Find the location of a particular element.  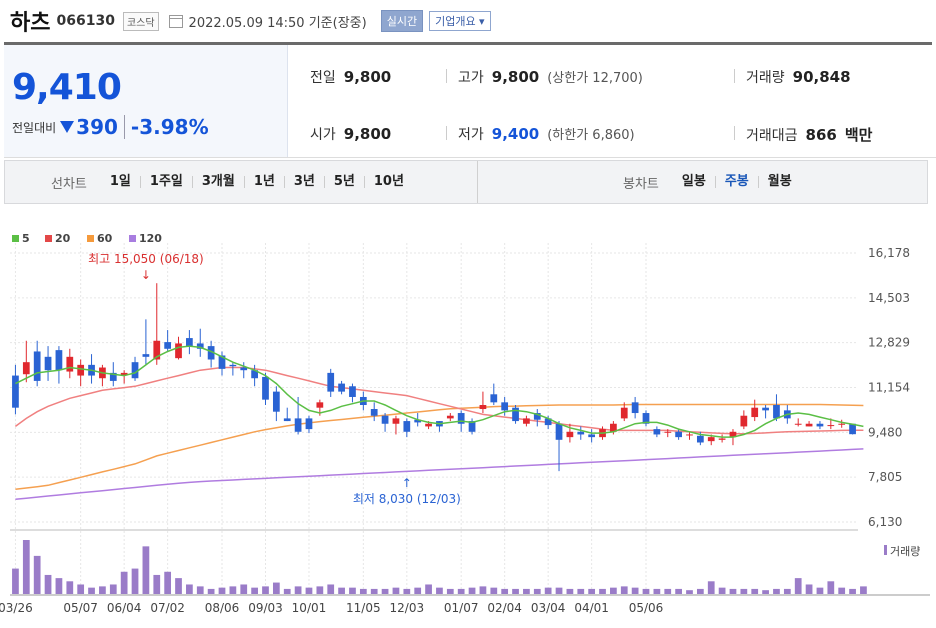

stat-value: 9,400 is located at coordinates (515, 134).